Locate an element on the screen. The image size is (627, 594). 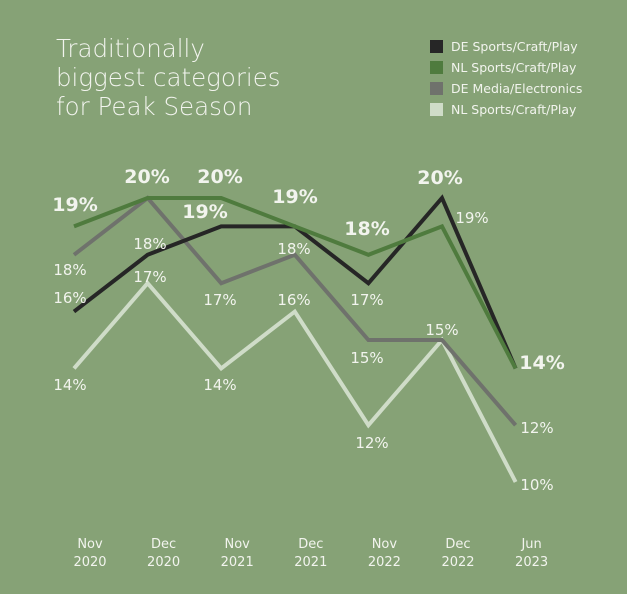
legend-label-de-sports: DE Sports/Craft/Play is located at coordinates (514, 46).